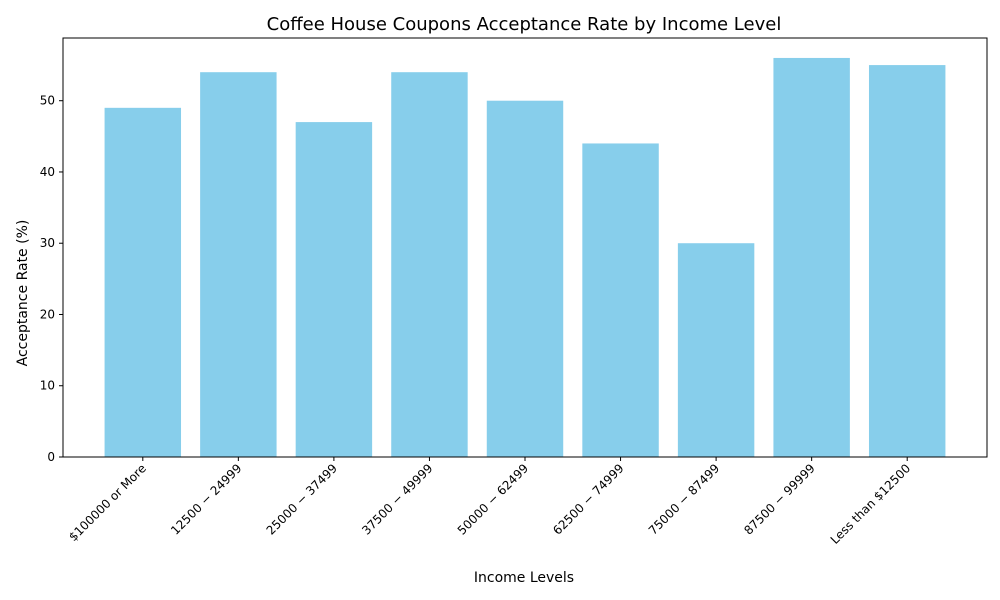 This screenshot has width=1000, height=600. Describe the element at coordinates (397, 499) in the screenshot. I see `x-tick-label-3: 37500 − 49999` at that location.